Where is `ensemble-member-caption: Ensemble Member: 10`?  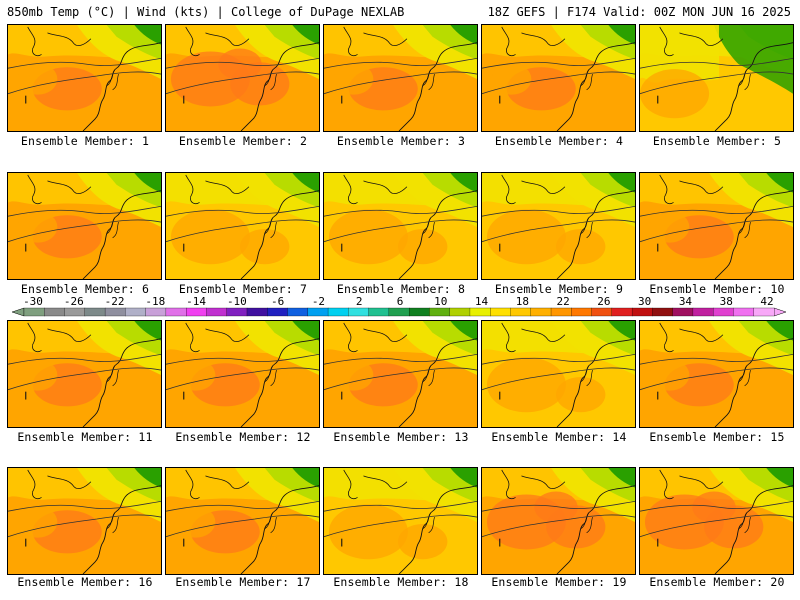 ensemble-member-caption: Ensemble Member: 10 is located at coordinates (717, 289).